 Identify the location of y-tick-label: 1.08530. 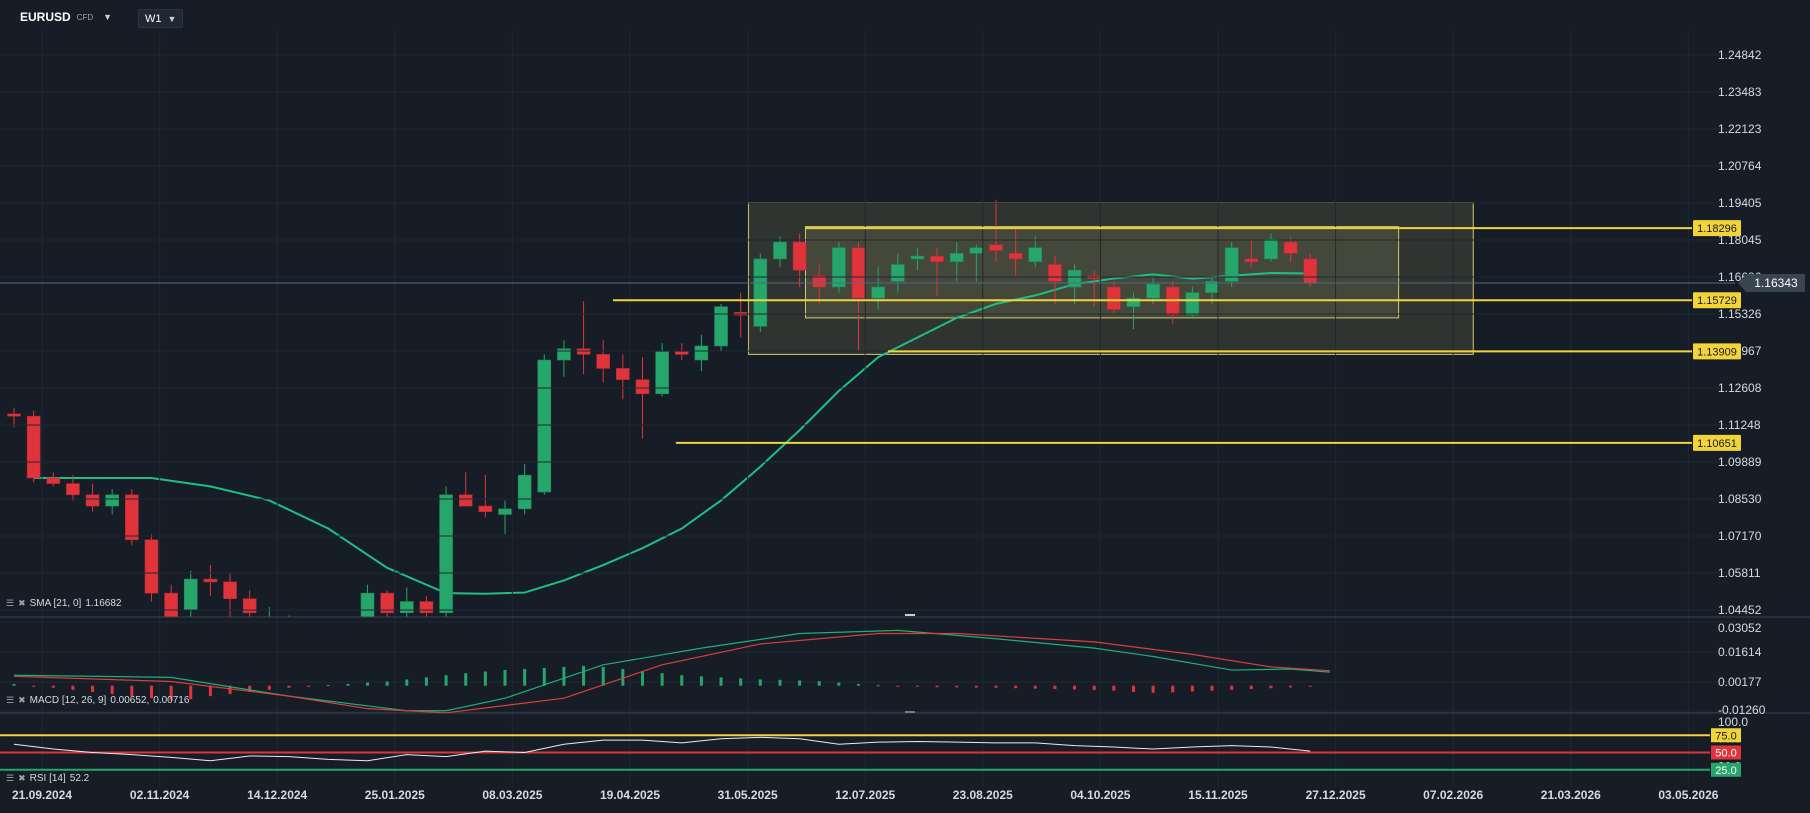
(1740, 499).